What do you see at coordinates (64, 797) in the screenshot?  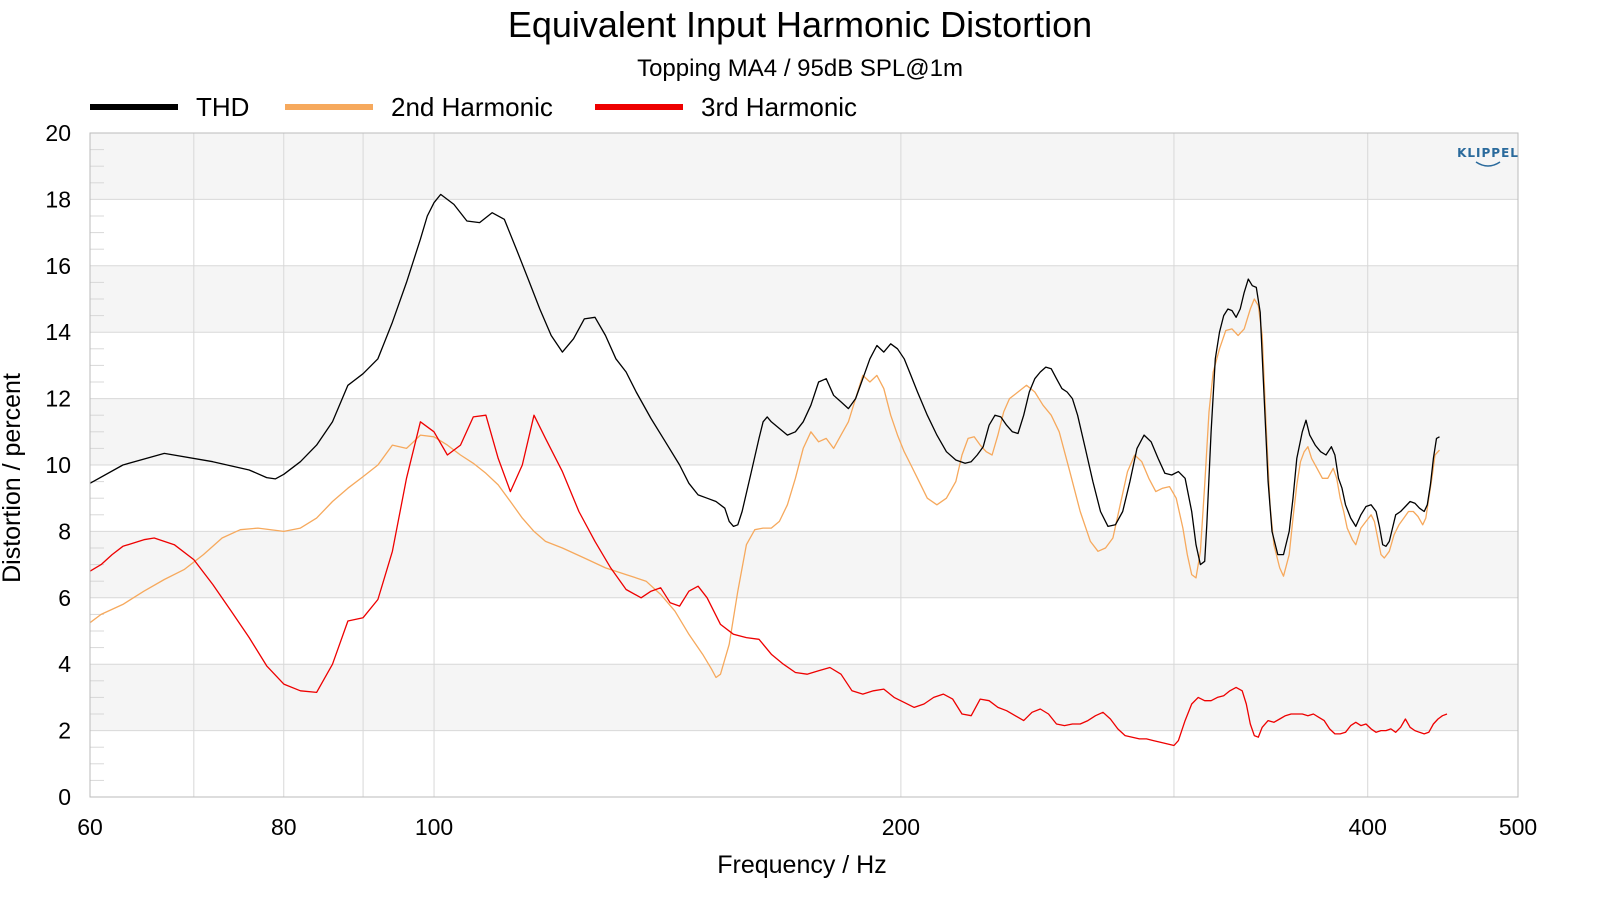 I see `y-tick-label: 0` at bounding box center [64, 797].